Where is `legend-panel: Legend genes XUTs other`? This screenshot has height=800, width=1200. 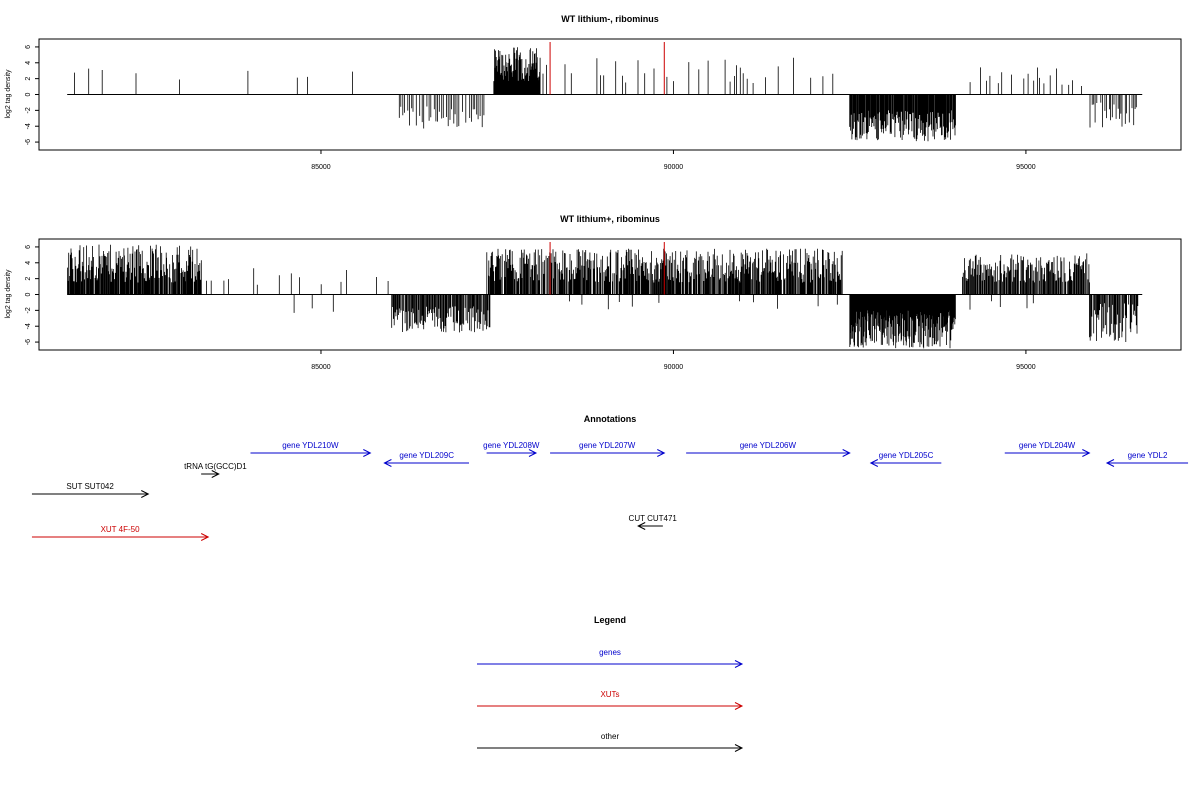 legend-panel: Legend genes XUTs other is located at coordinates (610, 683).